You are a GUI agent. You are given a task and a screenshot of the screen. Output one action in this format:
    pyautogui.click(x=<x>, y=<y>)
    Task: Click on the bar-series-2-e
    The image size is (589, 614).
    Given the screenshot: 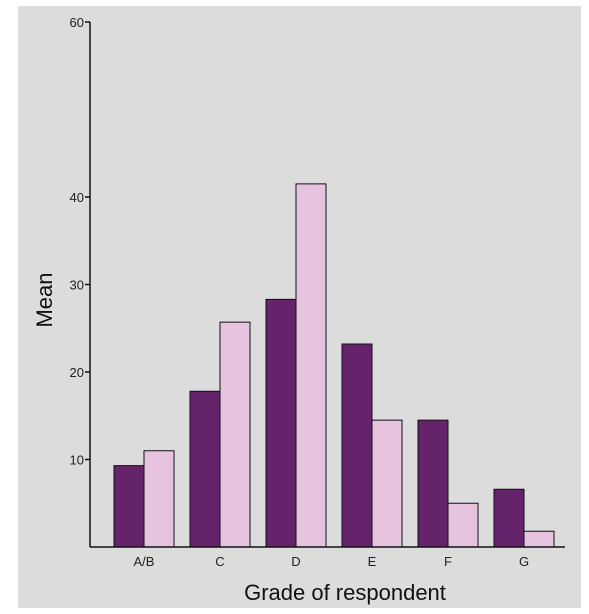 What is the action you would take?
    pyautogui.click(x=387, y=483)
    